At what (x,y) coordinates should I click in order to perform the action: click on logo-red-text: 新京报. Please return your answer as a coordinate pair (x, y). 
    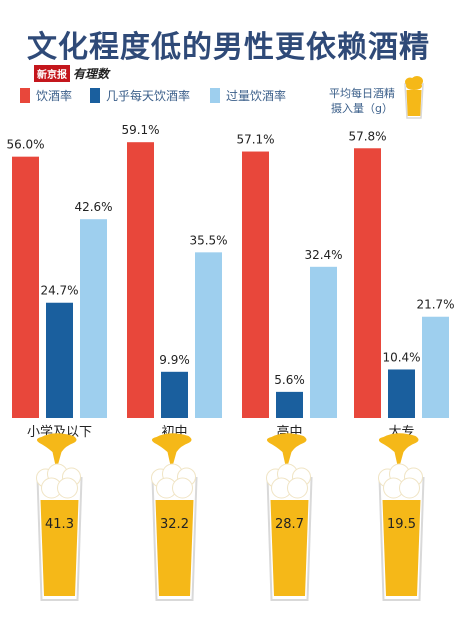
    Looking at the image, I should click on (52, 73).